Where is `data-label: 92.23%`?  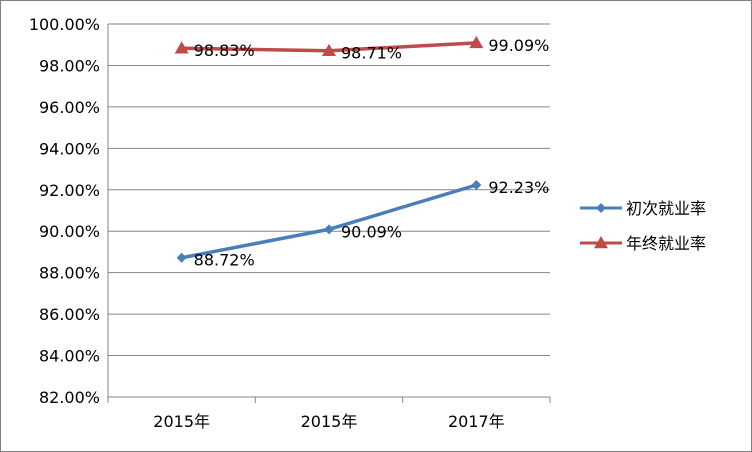 data-label: 92.23% is located at coordinates (518, 187).